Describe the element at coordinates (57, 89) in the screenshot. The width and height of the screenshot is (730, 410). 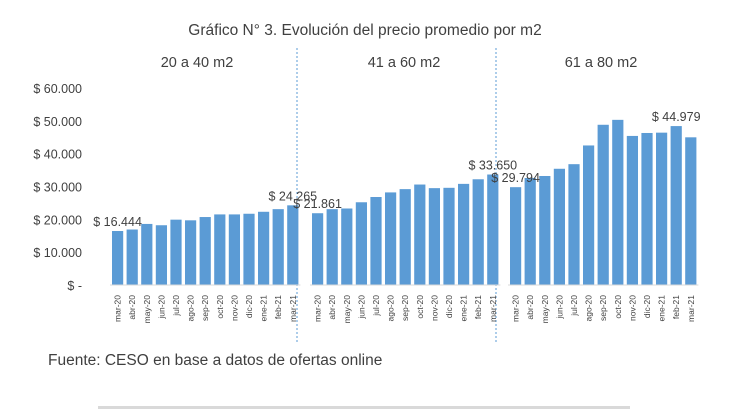
I see `y-tick-label: $ 60.000` at that location.